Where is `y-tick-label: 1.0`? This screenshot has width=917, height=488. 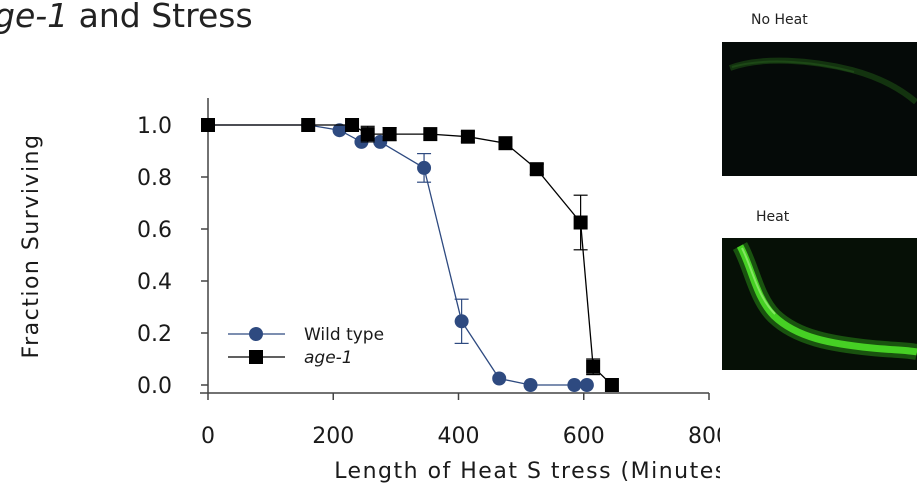 y-tick-label: 1.0 is located at coordinates (154, 126).